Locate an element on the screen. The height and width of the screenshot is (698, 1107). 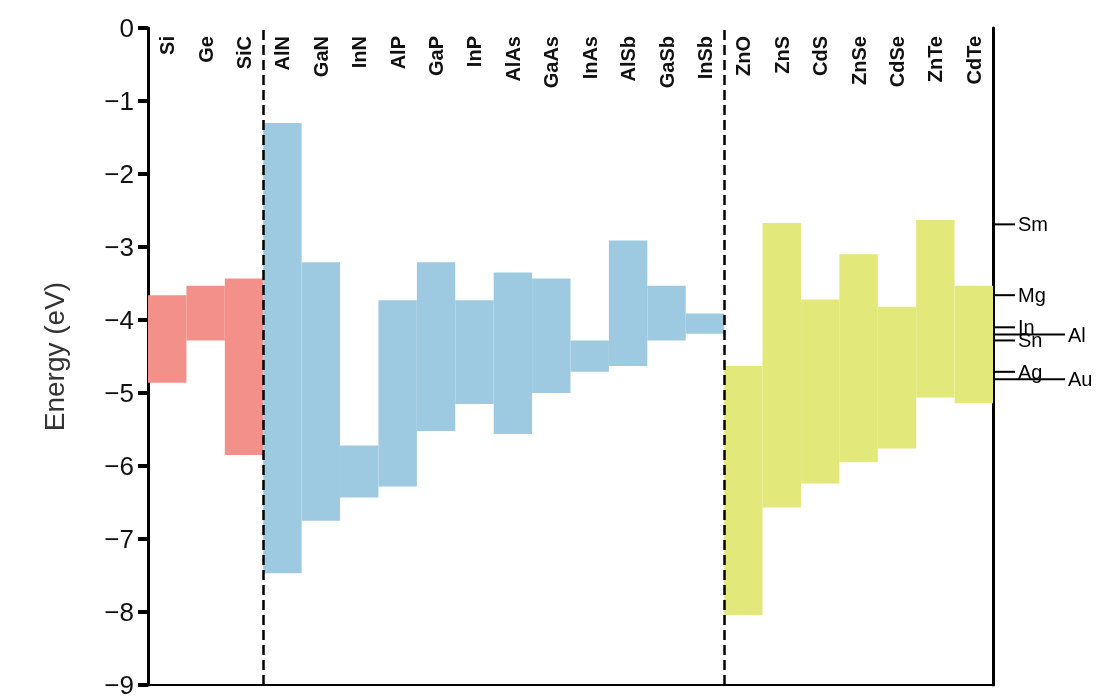
x-tick-label: AlP is located at coordinates (397, 53).